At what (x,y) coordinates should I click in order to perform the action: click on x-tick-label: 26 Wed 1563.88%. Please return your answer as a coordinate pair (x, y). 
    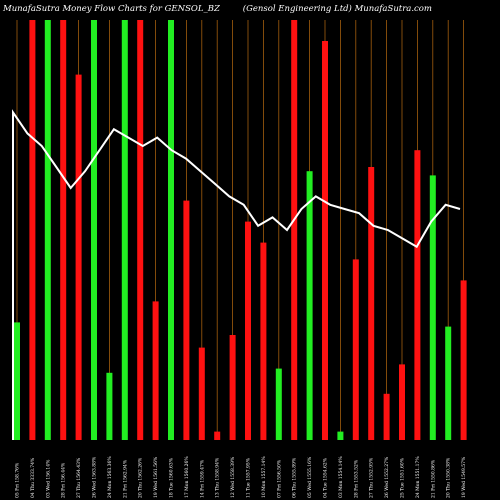
    Looking at the image, I should click on (95, 477).